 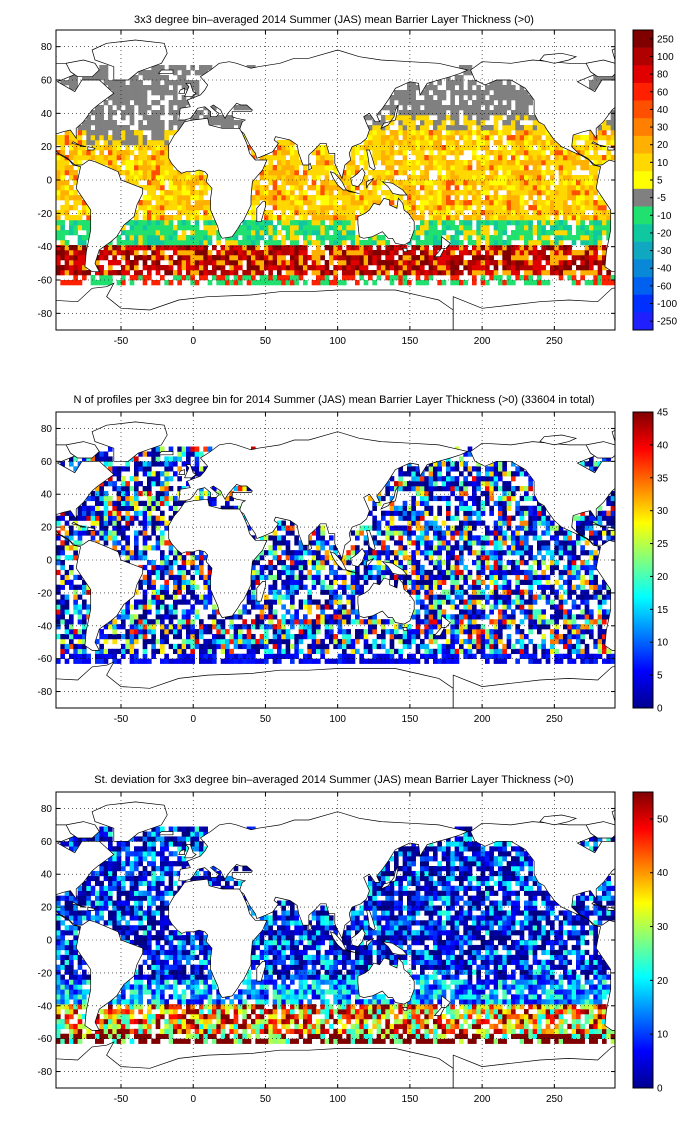 What do you see at coordinates (643, 74) in the screenshot?
I see `colorbar-swatch` at bounding box center [643, 74].